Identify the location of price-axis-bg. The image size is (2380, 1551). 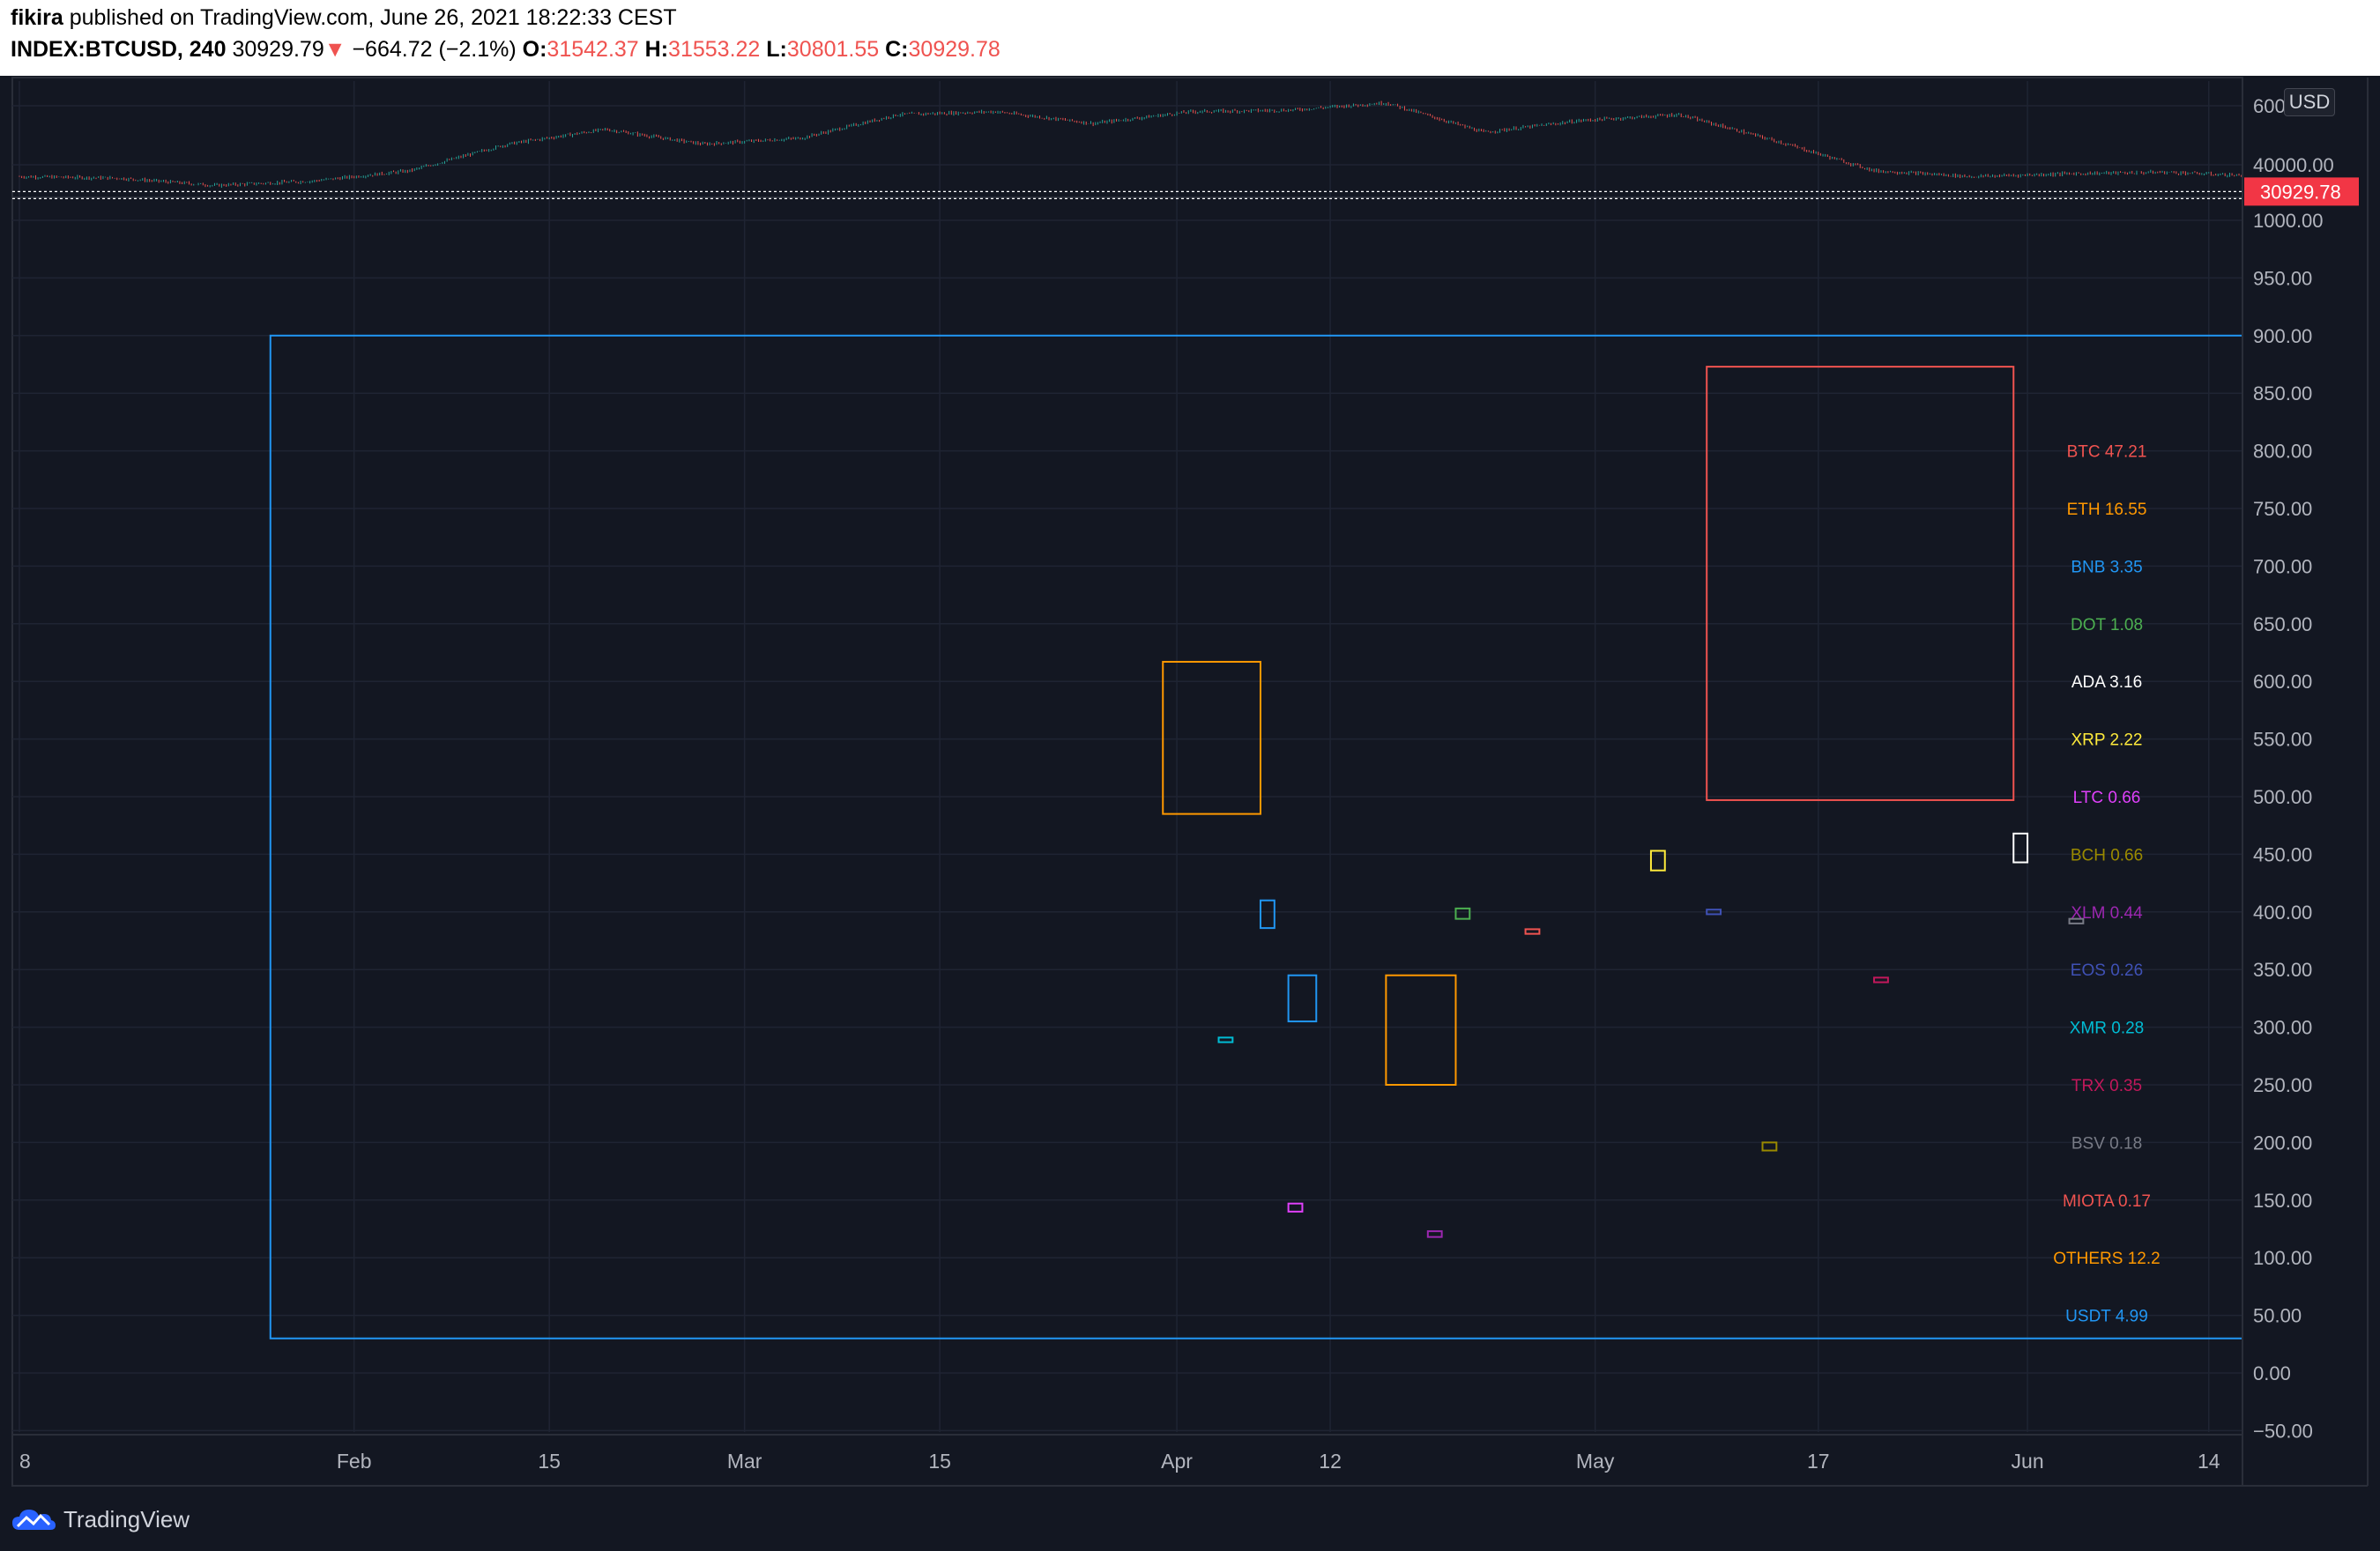
(2311, 756).